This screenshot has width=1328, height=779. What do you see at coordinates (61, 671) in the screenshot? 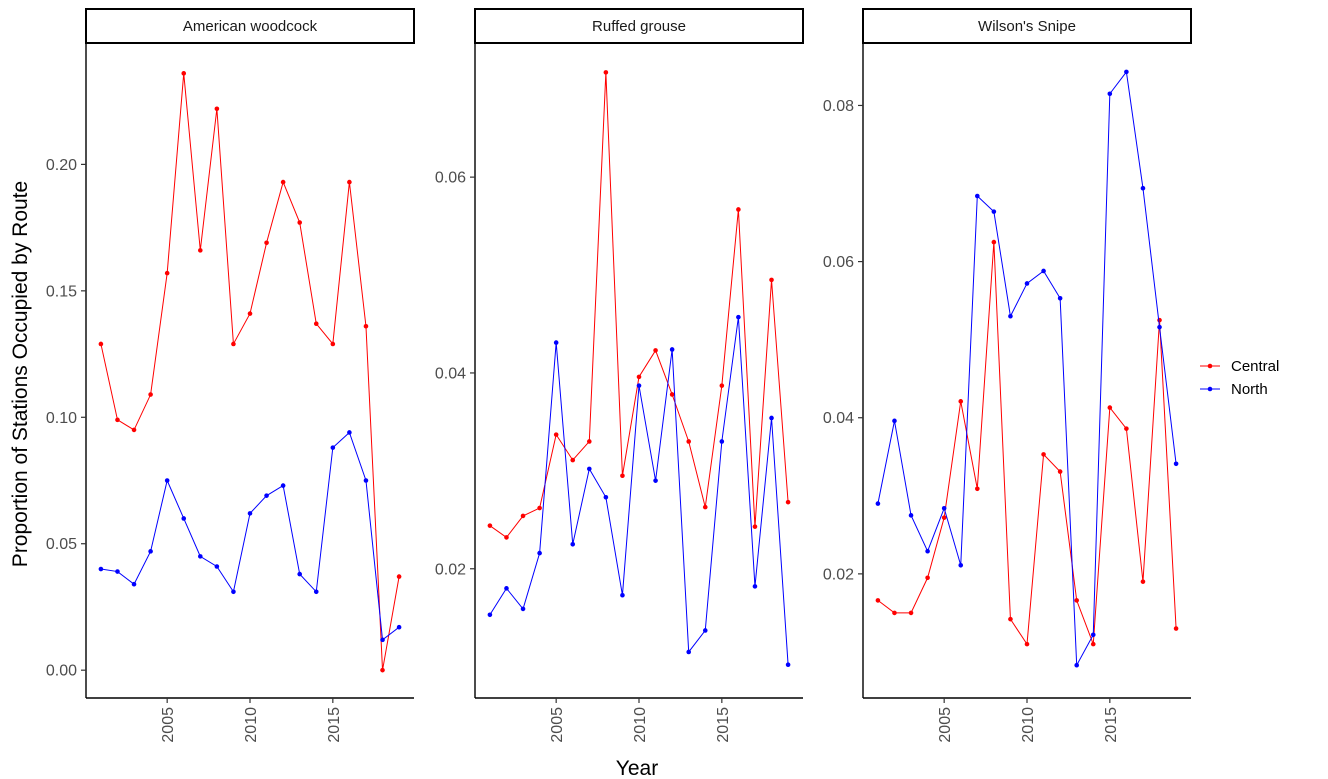
I see `y-tick-label: 0.00` at bounding box center [61, 671].